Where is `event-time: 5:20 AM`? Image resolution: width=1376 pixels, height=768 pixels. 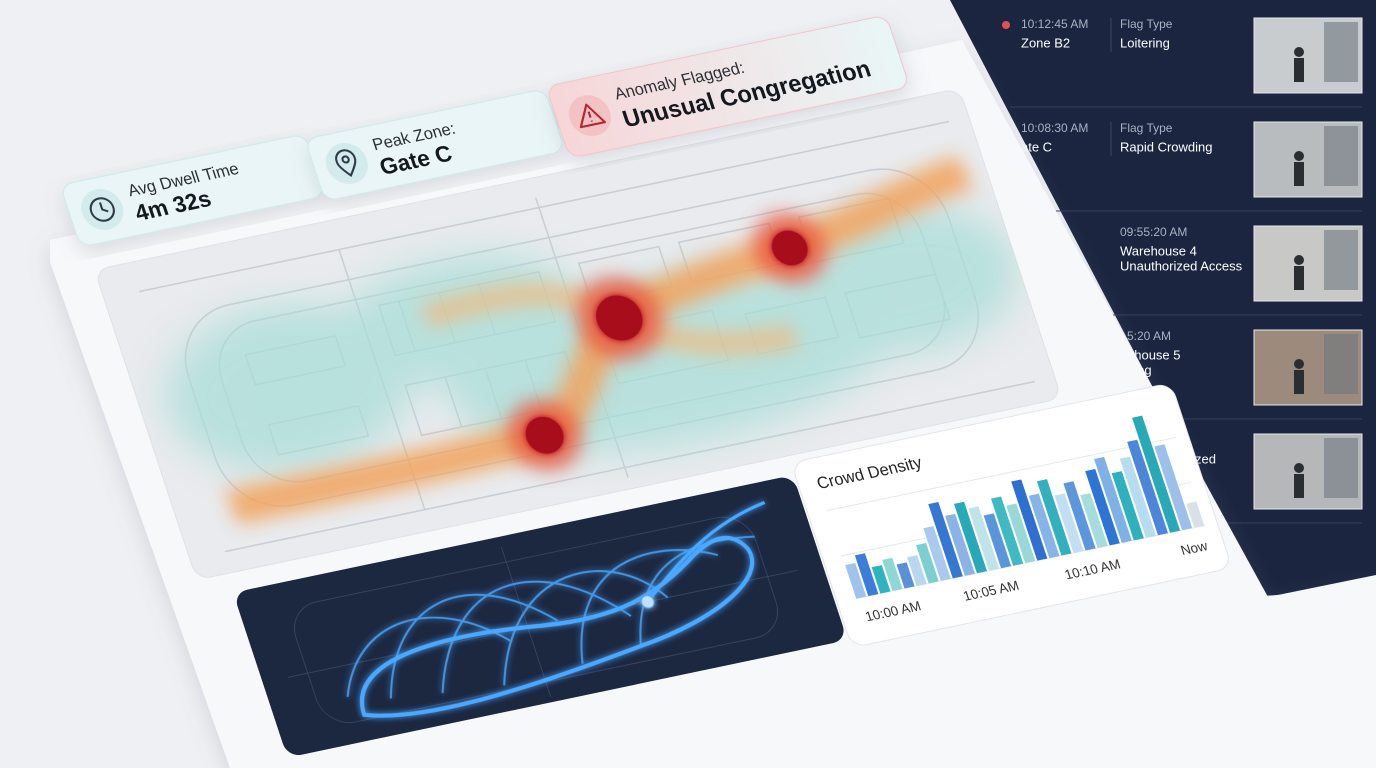 event-time: 5:20 AM is located at coordinates (1149, 336).